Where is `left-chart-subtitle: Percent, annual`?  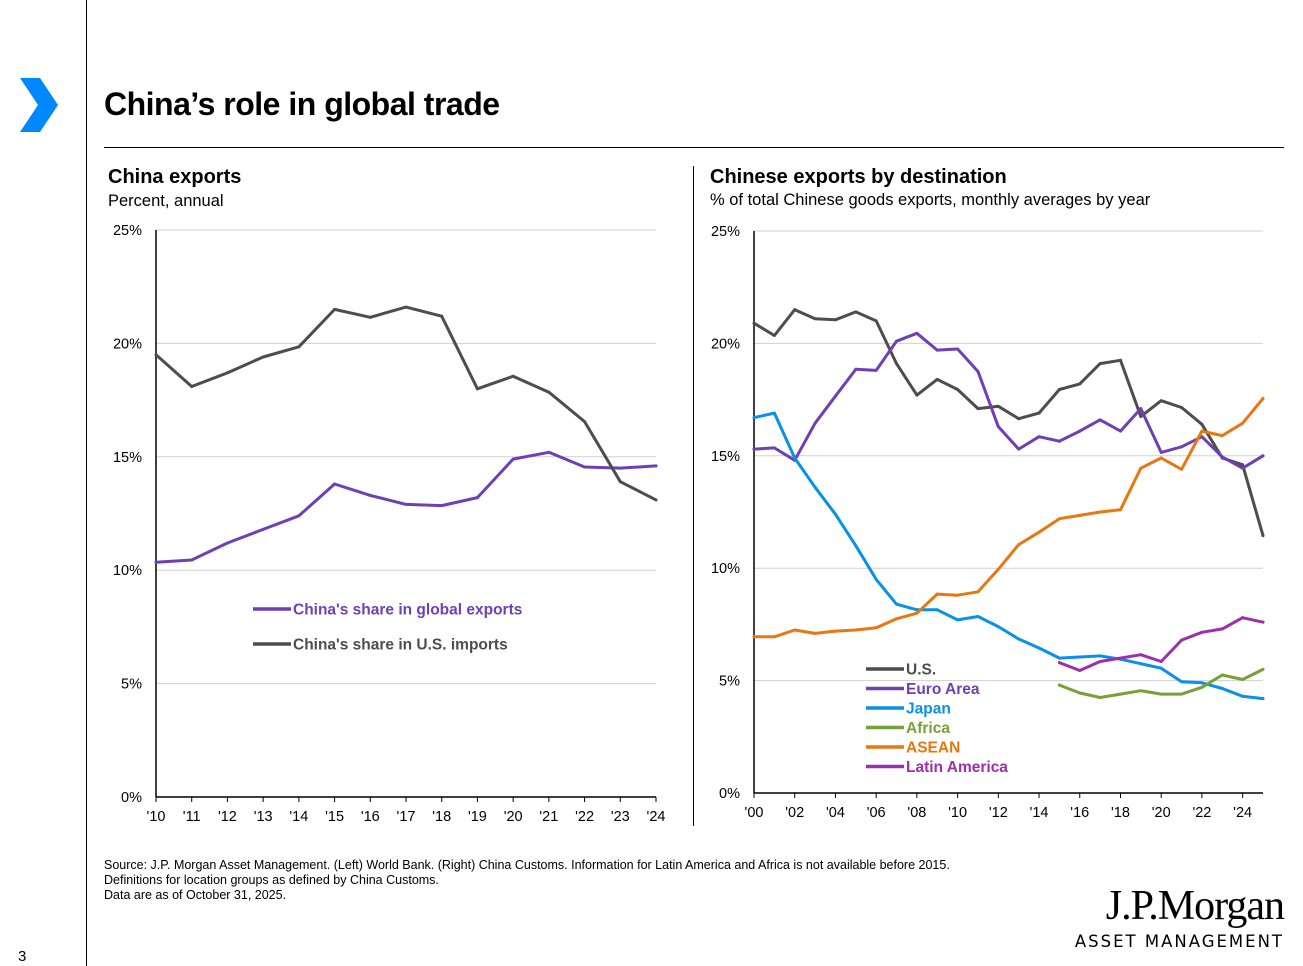 left-chart-subtitle: Percent, annual is located at coordinates (166, 201).